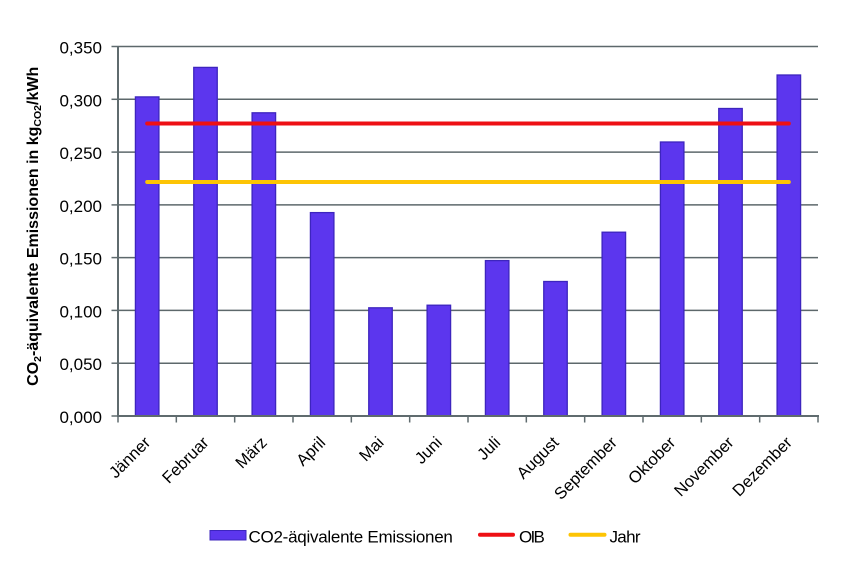 This screenshot has height=562, width=851. I want to click on svg-text: OIB, so click(532, 536).